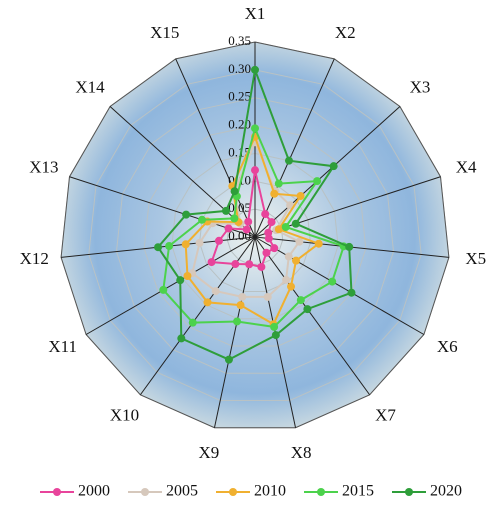 The image size is (498, 509). Describe the element at coordinates (239, 40) in the screenshot. I see `tick-label: 0.35` at that location.